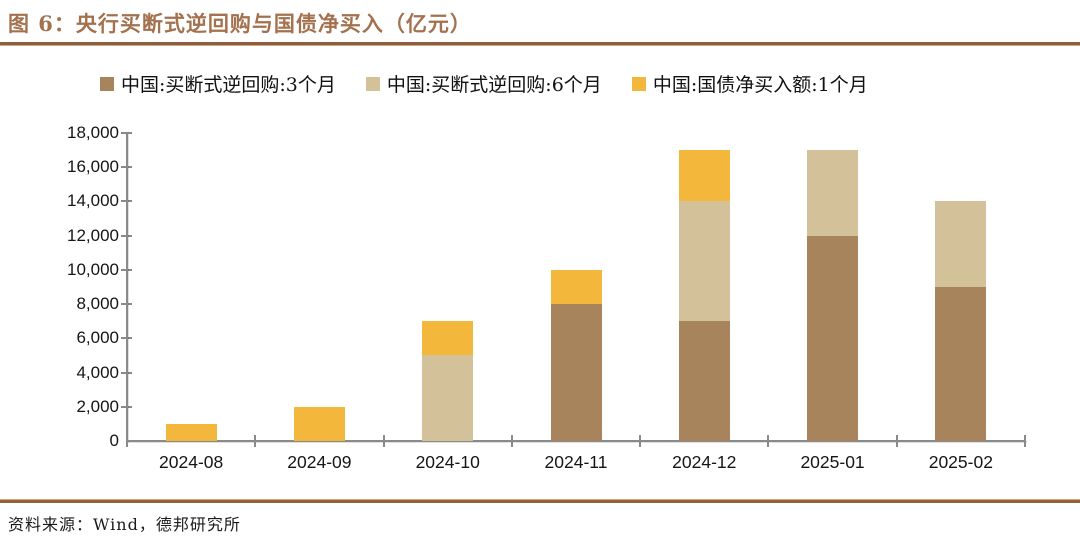 The image size is (1080, 542). I want to click on y-axis-label: 10,000, so click(93, 269).